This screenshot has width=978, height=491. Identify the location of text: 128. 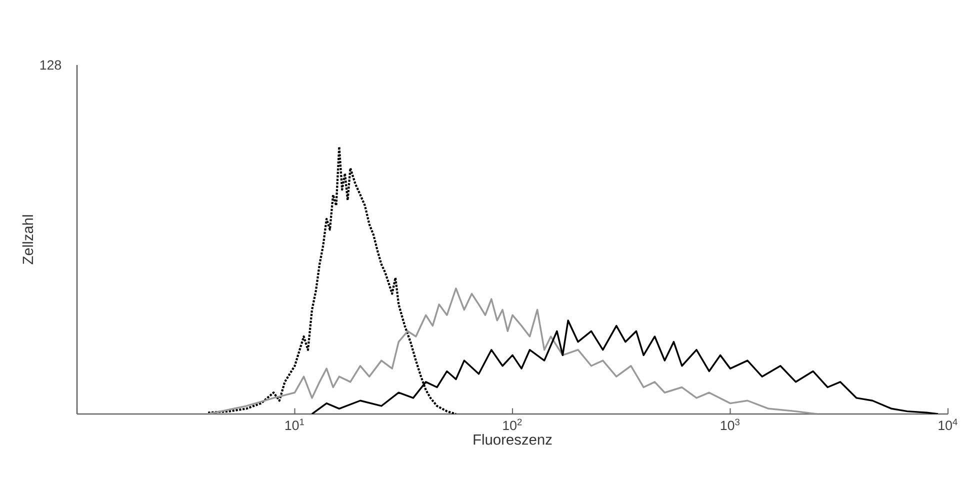
(51, 65).